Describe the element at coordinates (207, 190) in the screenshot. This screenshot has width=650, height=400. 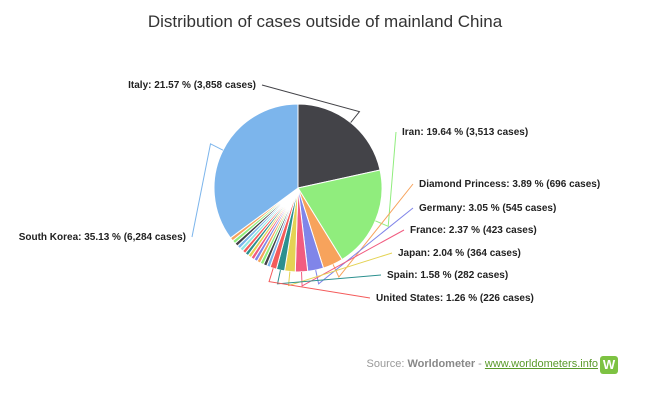
I see `connector-south-korea` at that location.